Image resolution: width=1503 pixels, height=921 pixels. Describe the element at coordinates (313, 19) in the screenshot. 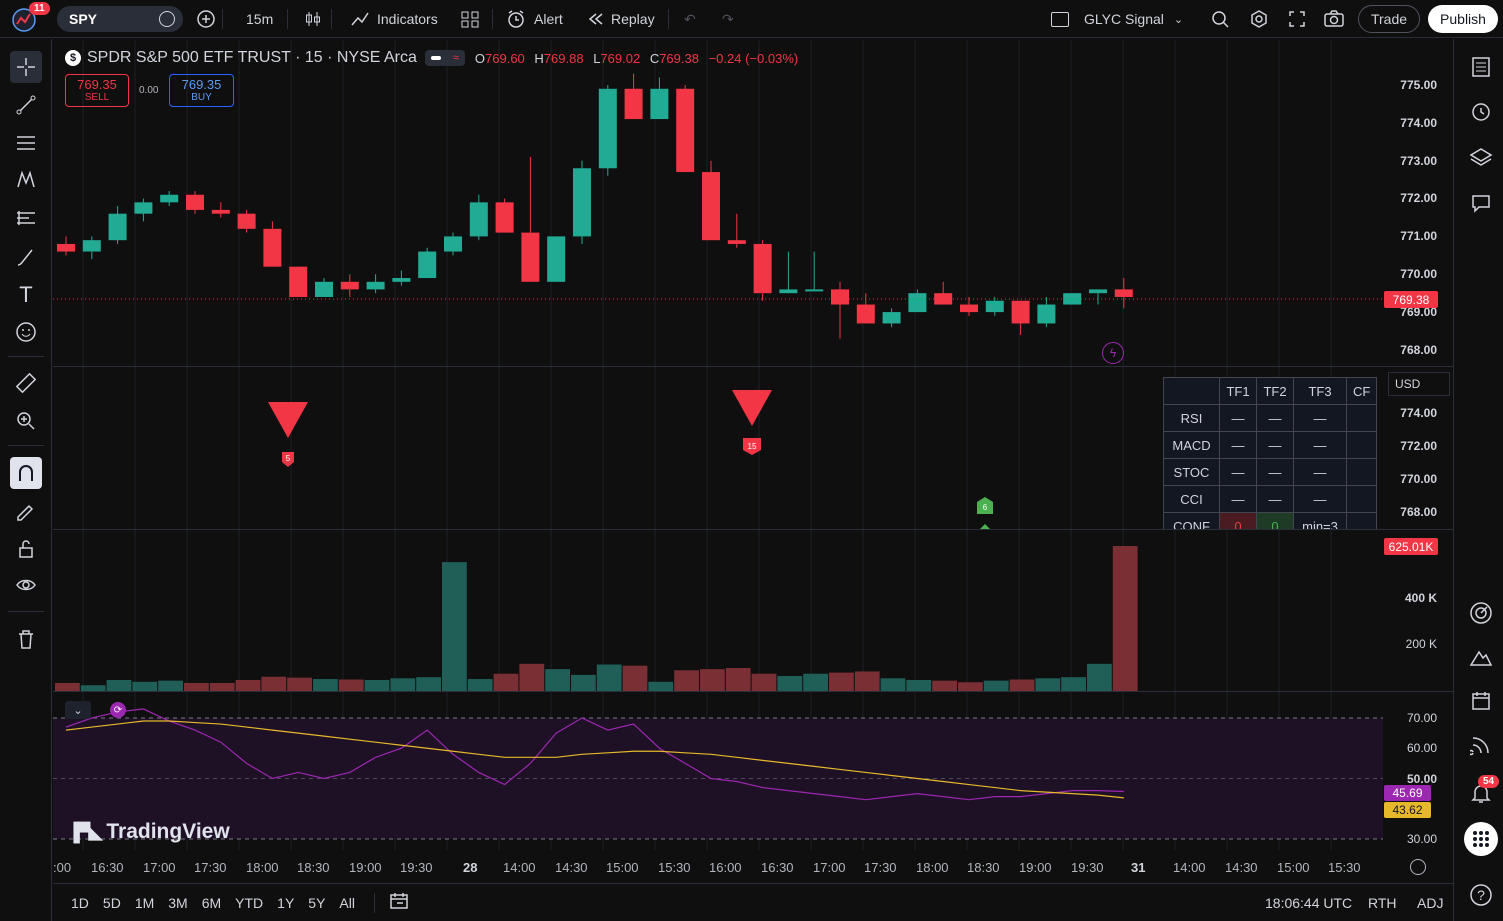

I see `candle-style-icon` at that location.